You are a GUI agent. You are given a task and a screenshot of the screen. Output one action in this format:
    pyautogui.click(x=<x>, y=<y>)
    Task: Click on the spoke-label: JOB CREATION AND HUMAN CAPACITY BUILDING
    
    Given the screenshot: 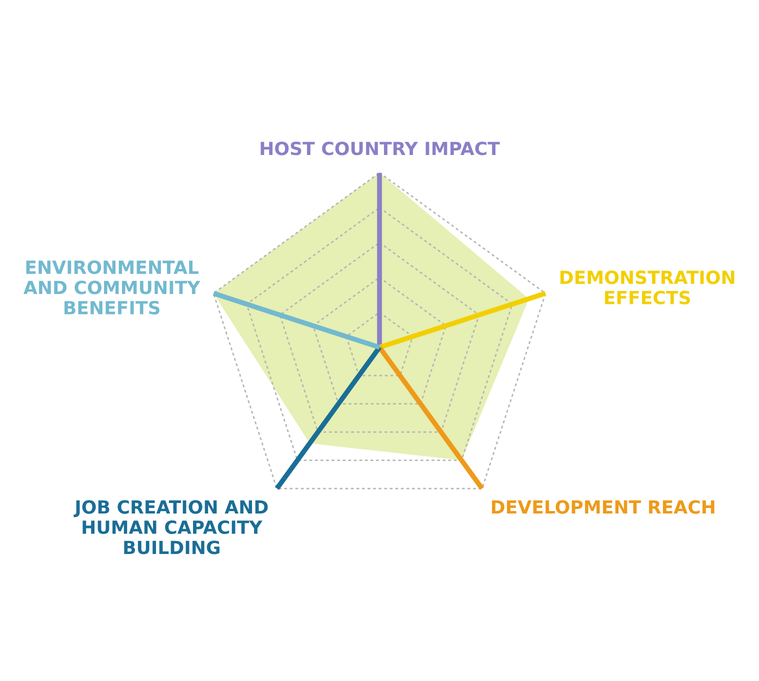 What is the action you would take?
    pyautogui.click(x=171, y=527)
    